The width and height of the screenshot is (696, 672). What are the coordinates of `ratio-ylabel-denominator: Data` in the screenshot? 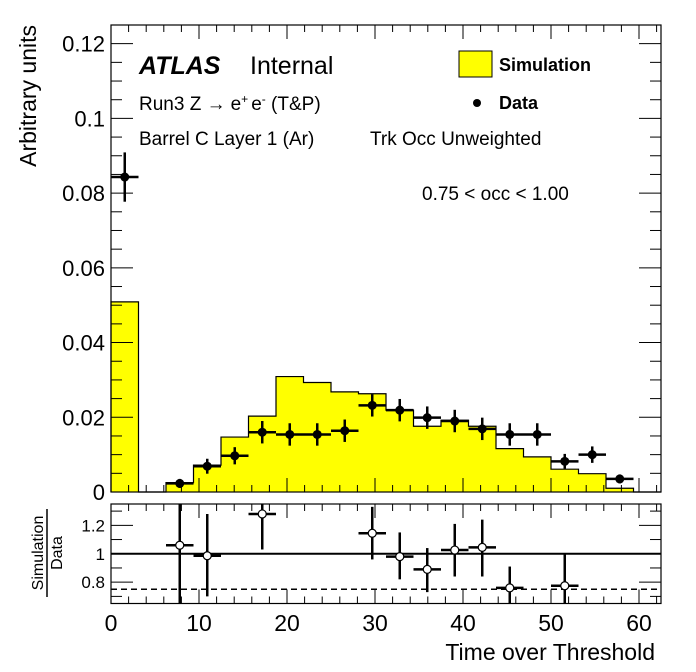 It's located at (57, 553).